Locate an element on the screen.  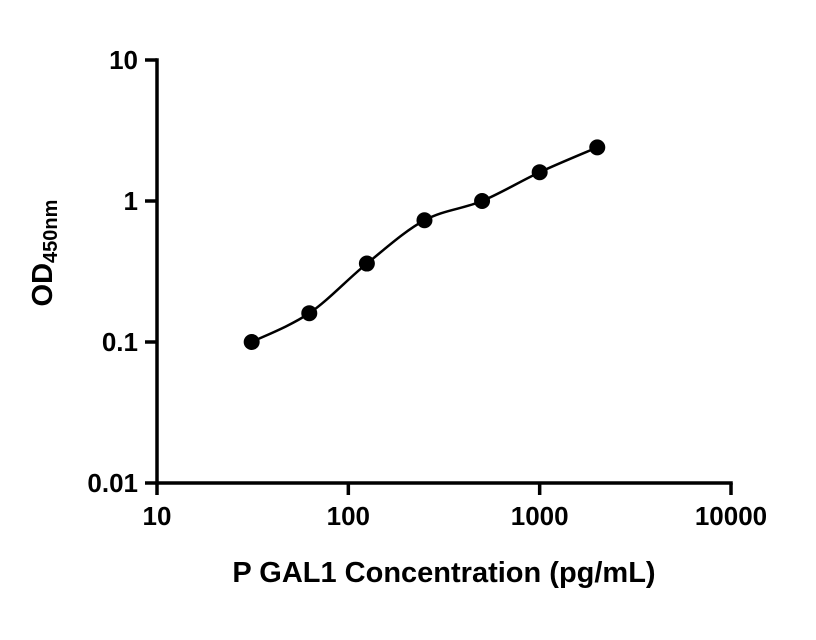
x-axis-label: P GAL1 Concentration (pg/mL) is located at coordinates (443, 573).